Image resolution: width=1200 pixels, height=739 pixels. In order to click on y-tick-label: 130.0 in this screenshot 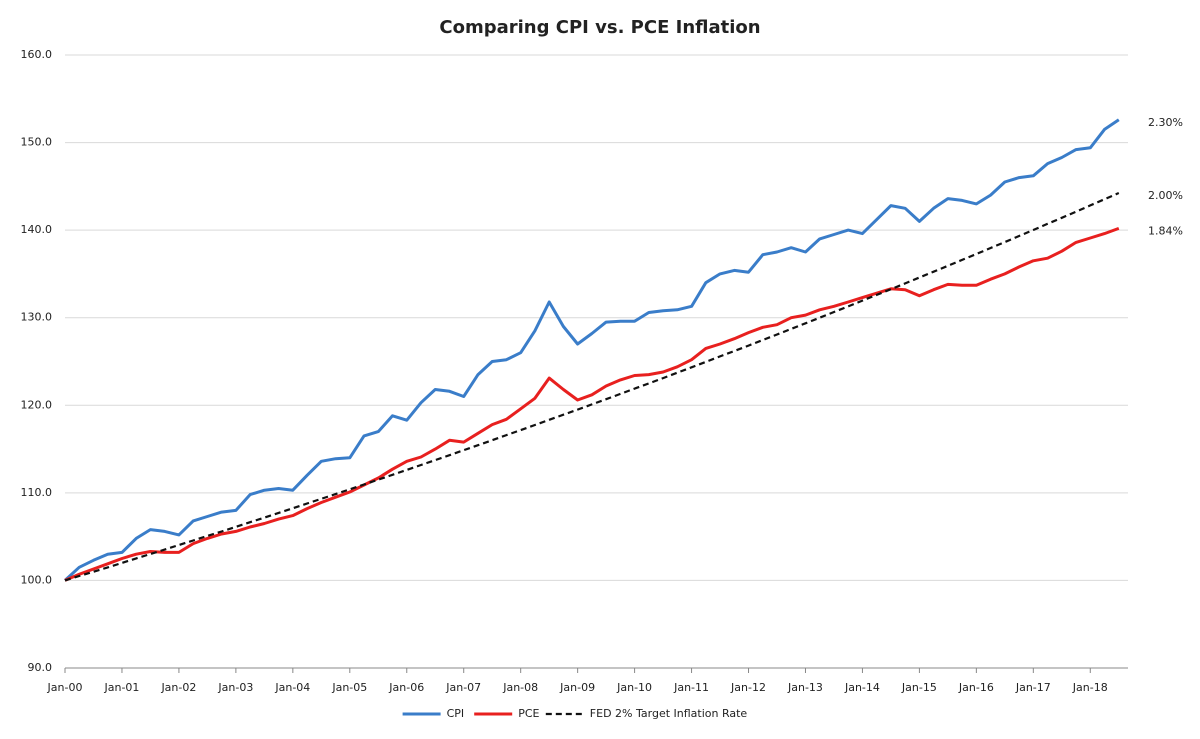, I will do `click(37, 317)`.